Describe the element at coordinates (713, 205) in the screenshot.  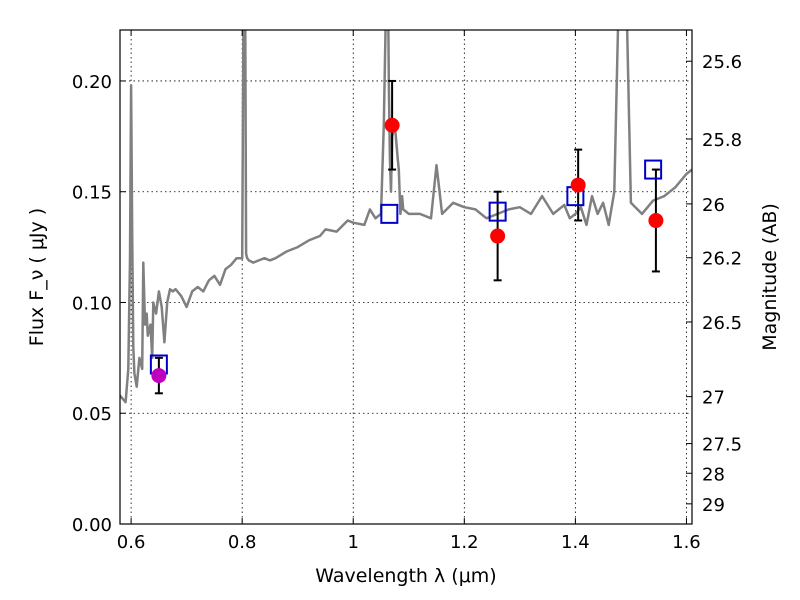
I see `y2-tick-label: 26` at that location.